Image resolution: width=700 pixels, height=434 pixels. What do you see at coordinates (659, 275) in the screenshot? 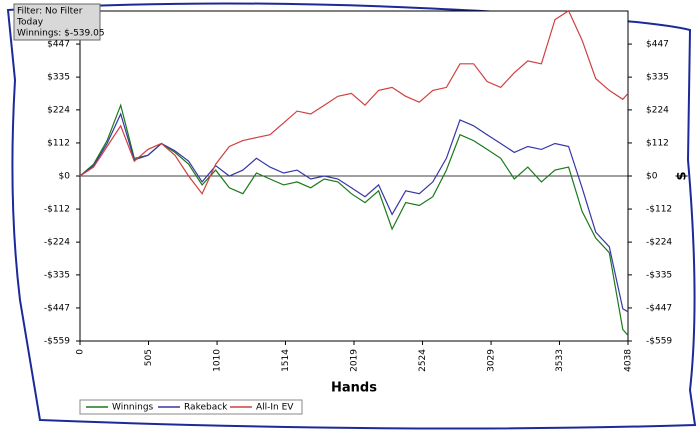
I see `y-tick-label-right: -$335` at bounding box center [659, 275].